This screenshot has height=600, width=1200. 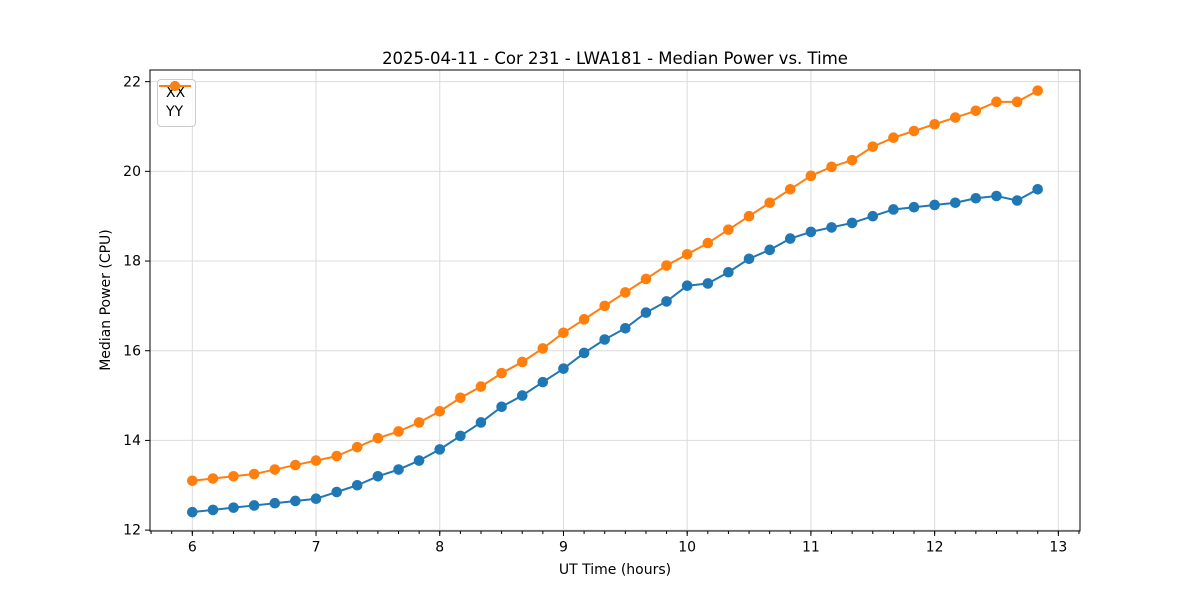 I want to click on x-tick-label: 7, so click(x=316, y=548).